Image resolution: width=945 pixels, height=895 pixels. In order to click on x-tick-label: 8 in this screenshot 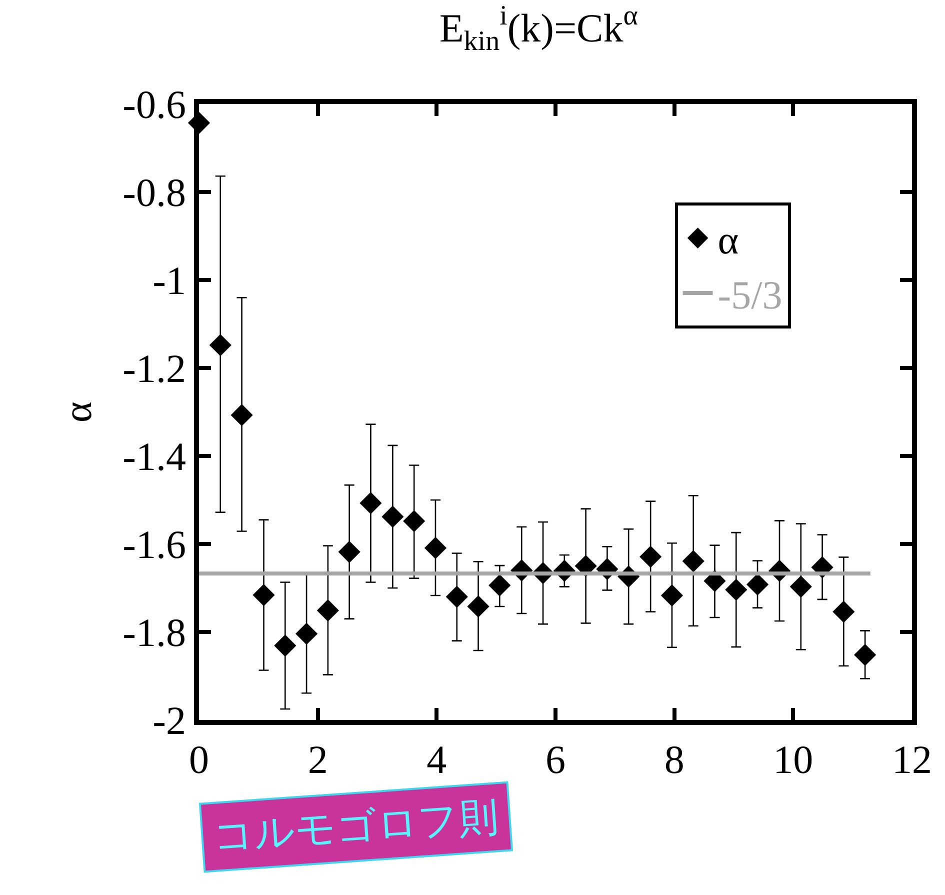, I will do `click(674, 759)`.